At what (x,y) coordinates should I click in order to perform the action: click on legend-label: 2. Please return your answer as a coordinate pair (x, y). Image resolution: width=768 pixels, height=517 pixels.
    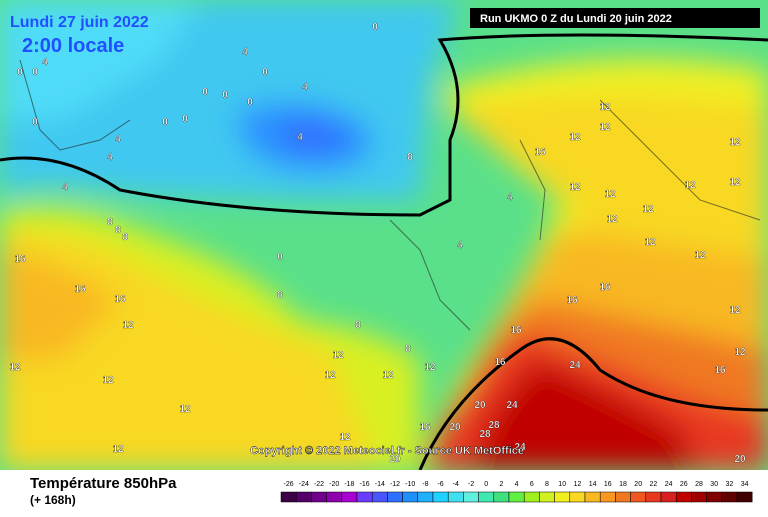
    Looking at the image, I should click on (501, 484).